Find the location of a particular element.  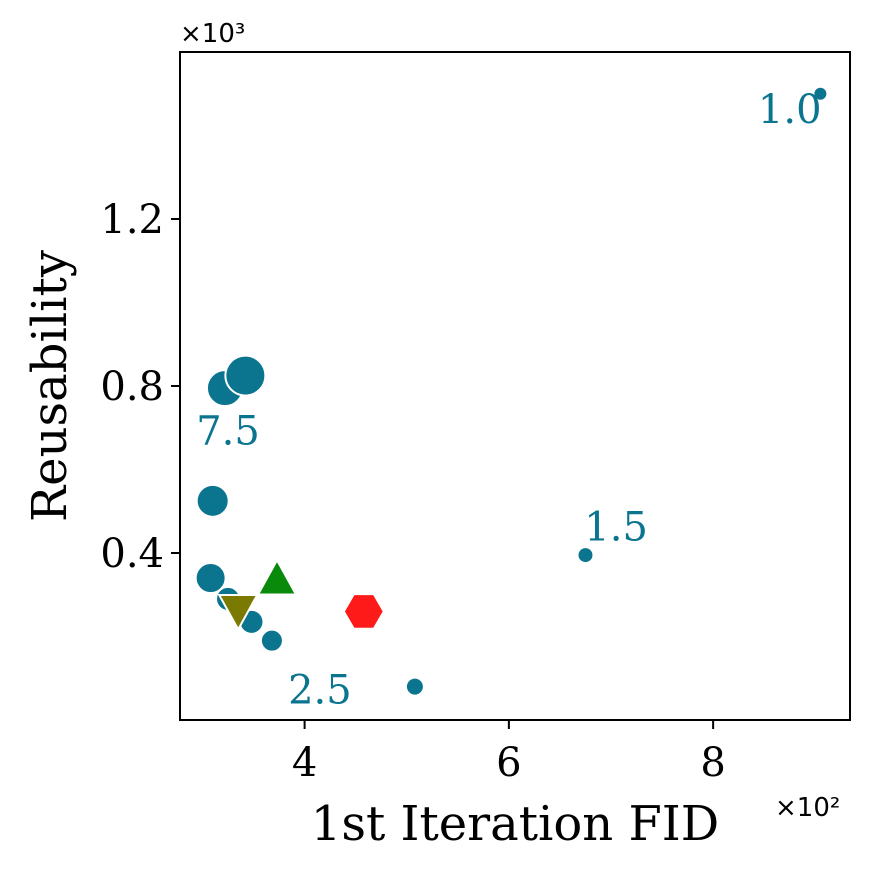

annotation-label: 1.0 is located at coordinates (790, 110).